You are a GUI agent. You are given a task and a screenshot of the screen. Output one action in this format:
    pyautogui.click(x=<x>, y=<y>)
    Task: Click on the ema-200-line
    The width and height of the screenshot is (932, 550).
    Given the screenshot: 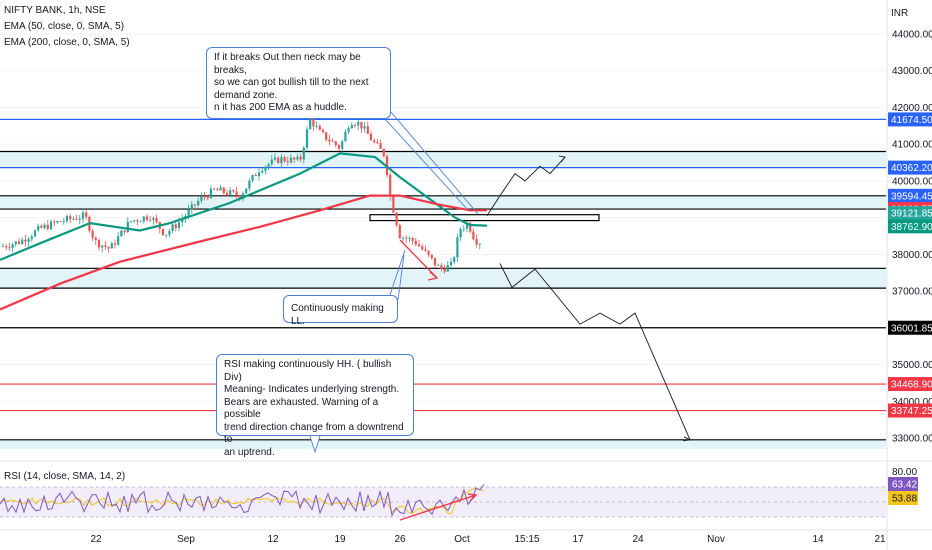 What is the action you would take?
    pyautogui.click(x=243, y=252)
    